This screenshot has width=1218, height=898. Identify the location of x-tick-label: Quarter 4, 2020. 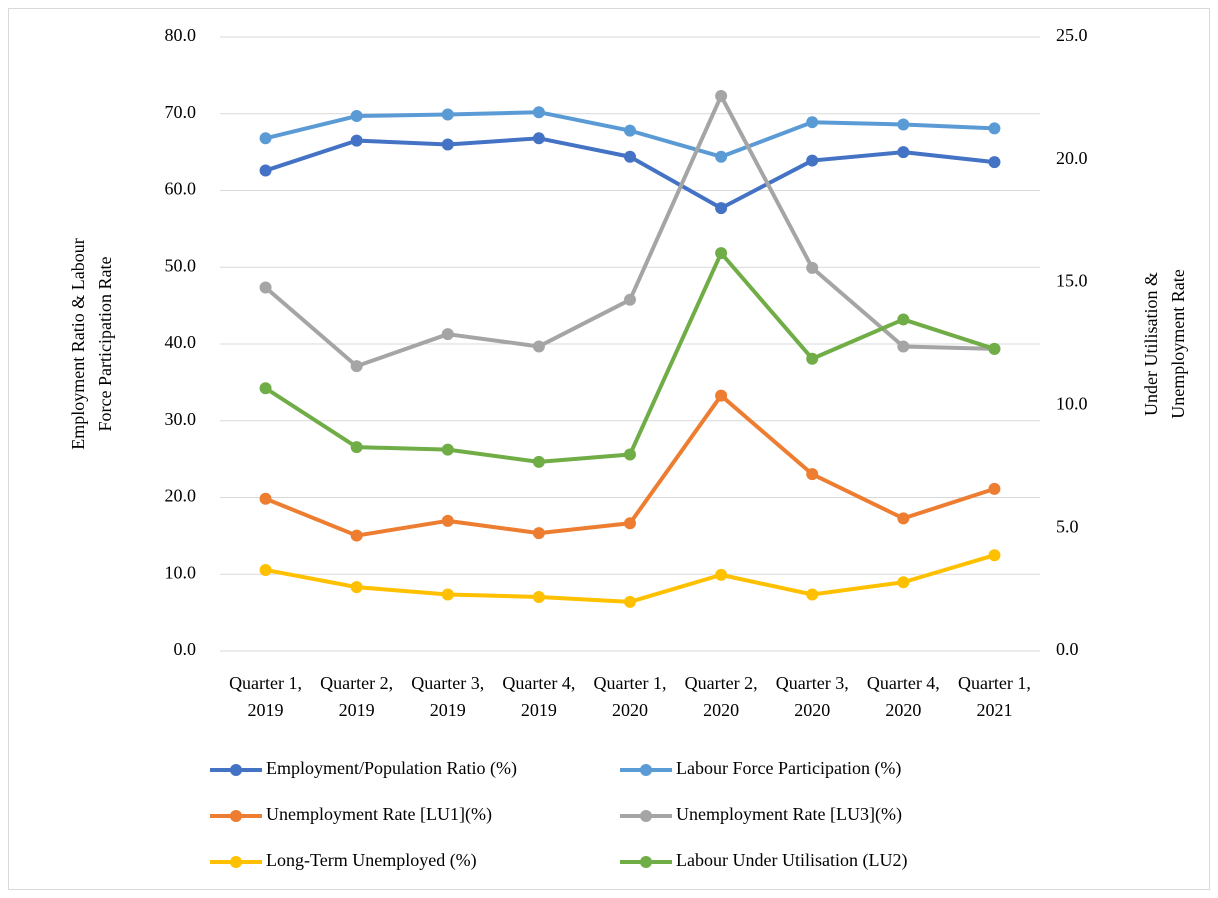
(903, 696).